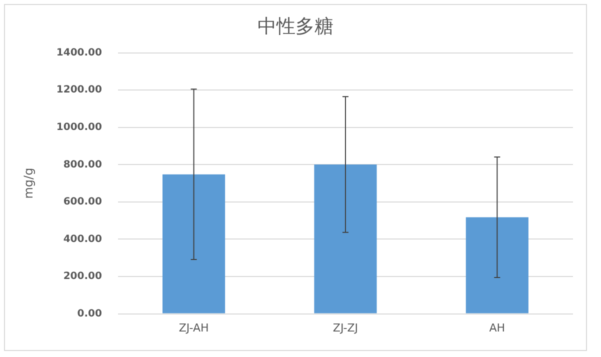 The width and height of the screenshot is (601, 357). Describe the element at coordinates (82, 202) in the screenshot. I see `y-tick-label: 600.00` at that location.